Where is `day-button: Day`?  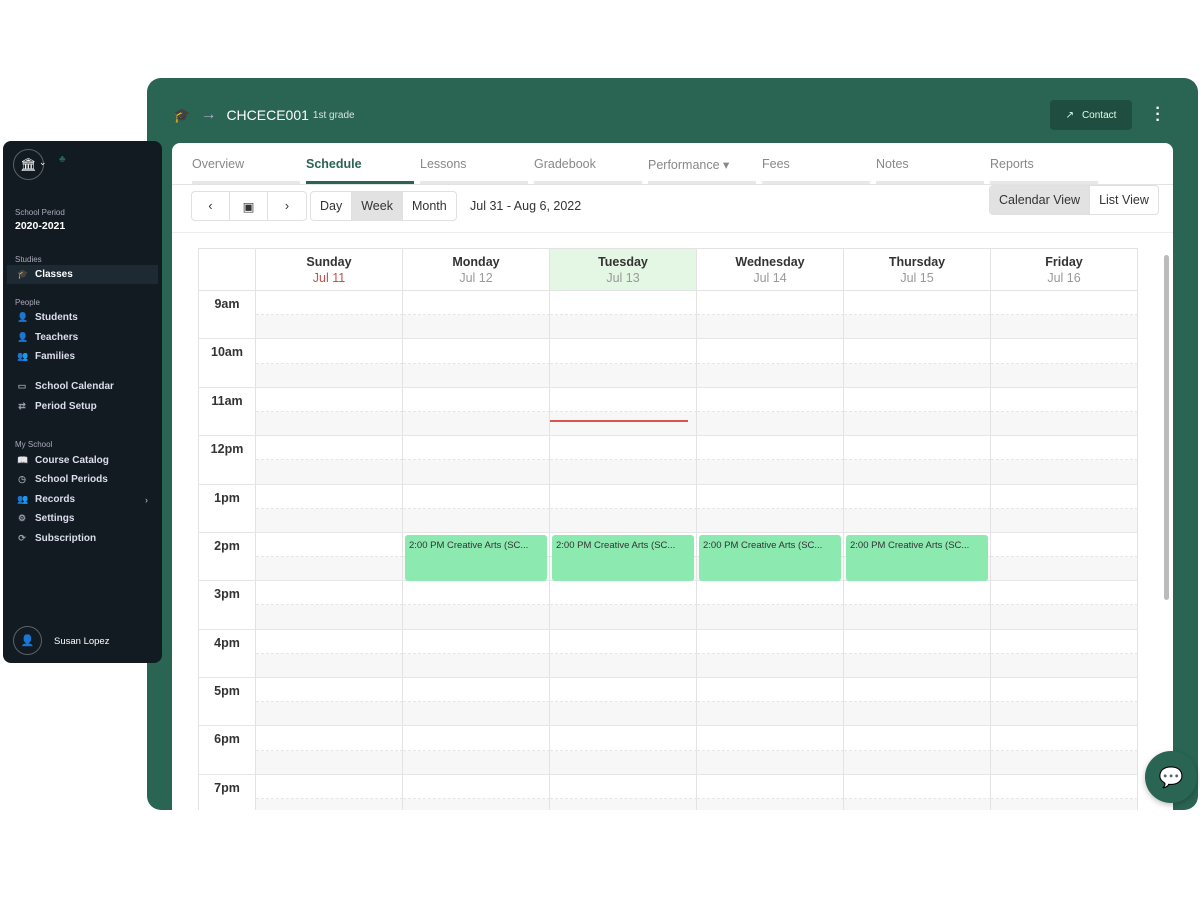 day-button: Day is located at coordinates (332, 206).